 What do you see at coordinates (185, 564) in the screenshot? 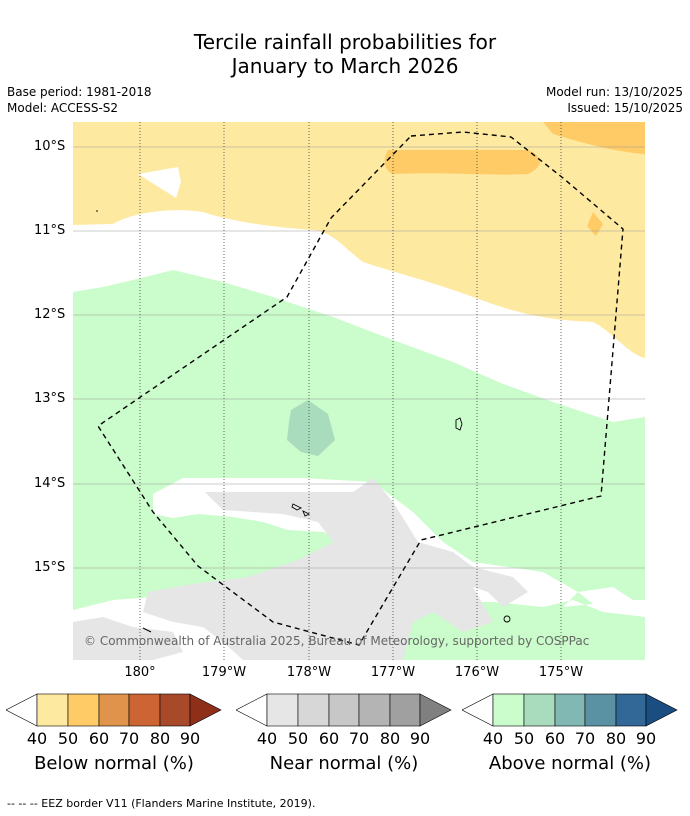
I see `above-normal-strip` at bounding box center [185, 564].